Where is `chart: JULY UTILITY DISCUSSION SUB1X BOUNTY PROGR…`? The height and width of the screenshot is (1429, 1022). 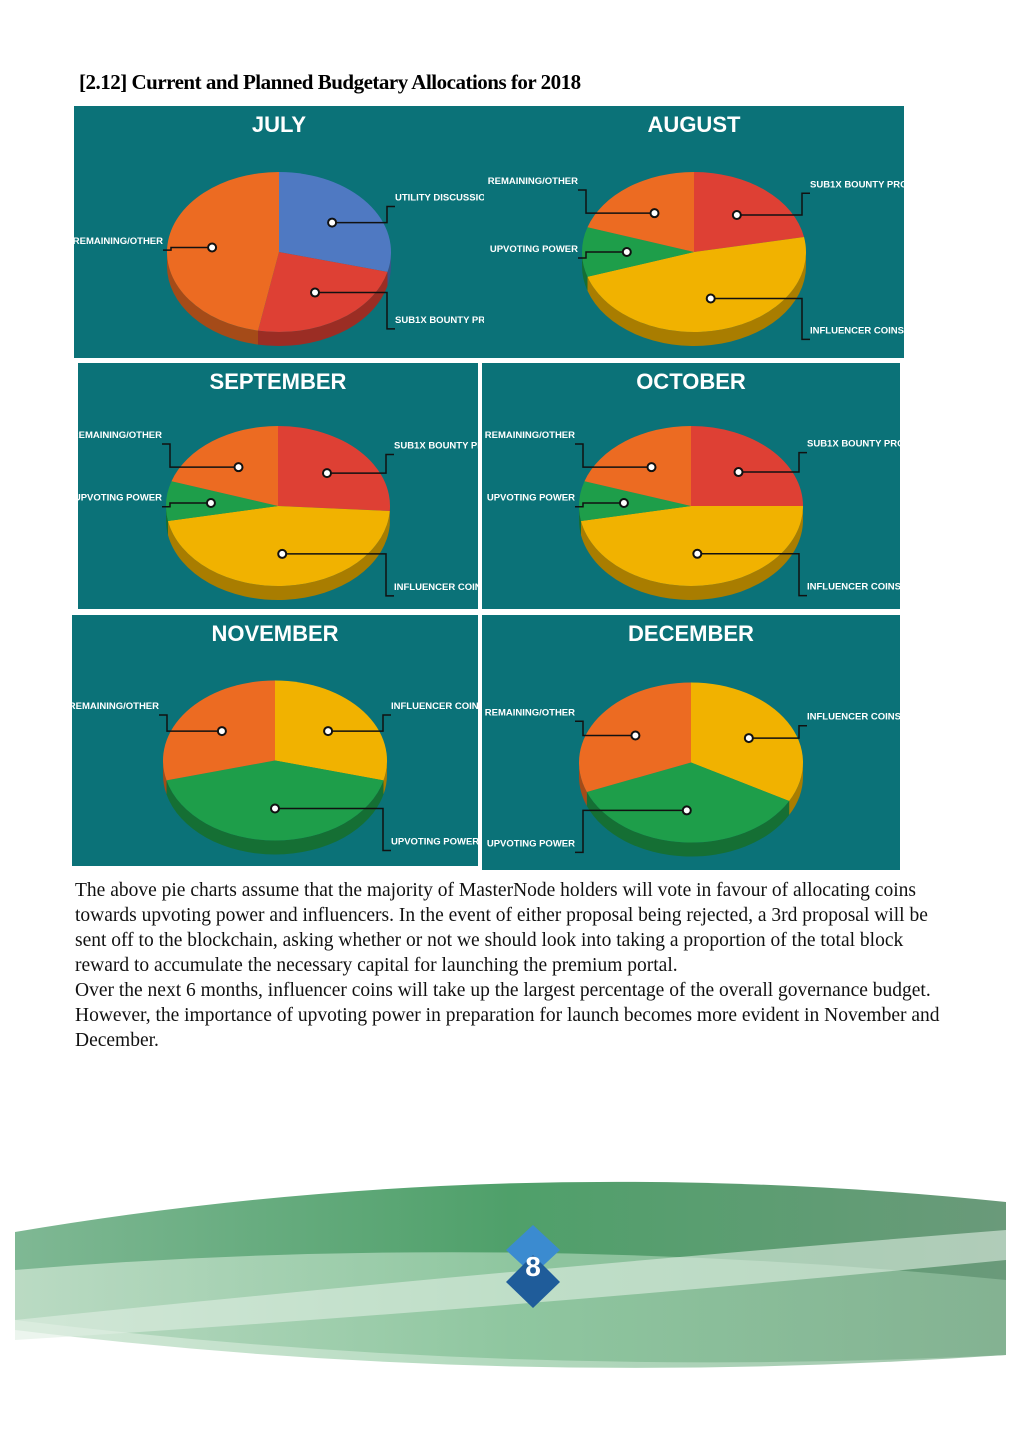 chart: JULY UTILITY DISCUSSION SUB1X BOUNTY PROGR… is located at coordinates (297, 232).